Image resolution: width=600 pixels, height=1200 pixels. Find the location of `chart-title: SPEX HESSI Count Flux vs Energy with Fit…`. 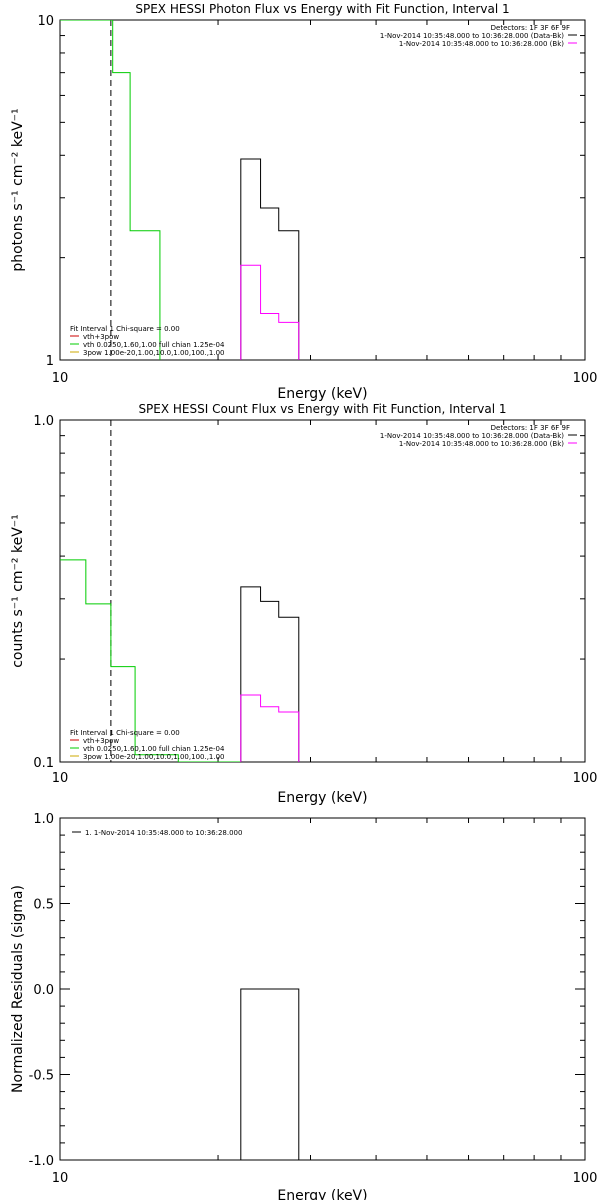

chart-title: SPEX HESSI Count Flux vs Energy with Fit… is located at coordinates (322, 409).